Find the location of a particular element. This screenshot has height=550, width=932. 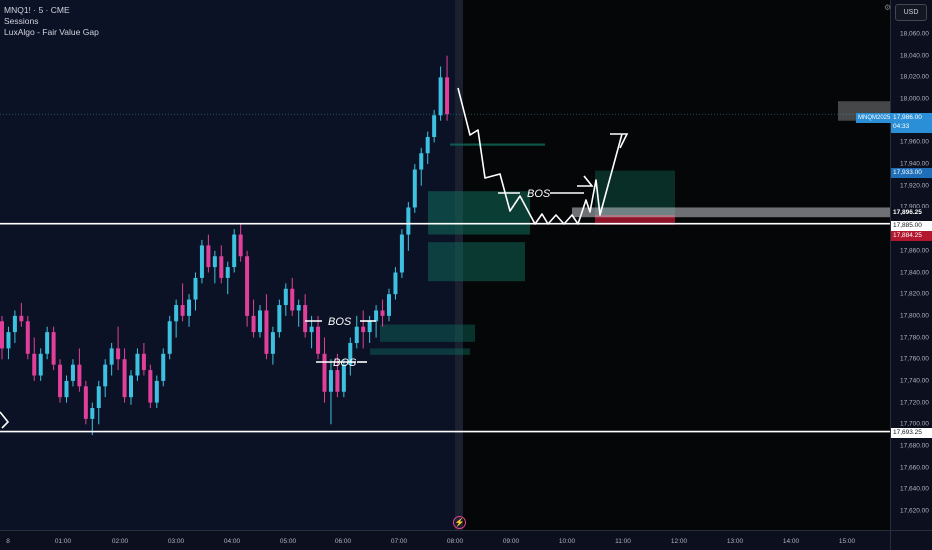

time-tick-label: 10:00 is located at coordinates (567, 541).